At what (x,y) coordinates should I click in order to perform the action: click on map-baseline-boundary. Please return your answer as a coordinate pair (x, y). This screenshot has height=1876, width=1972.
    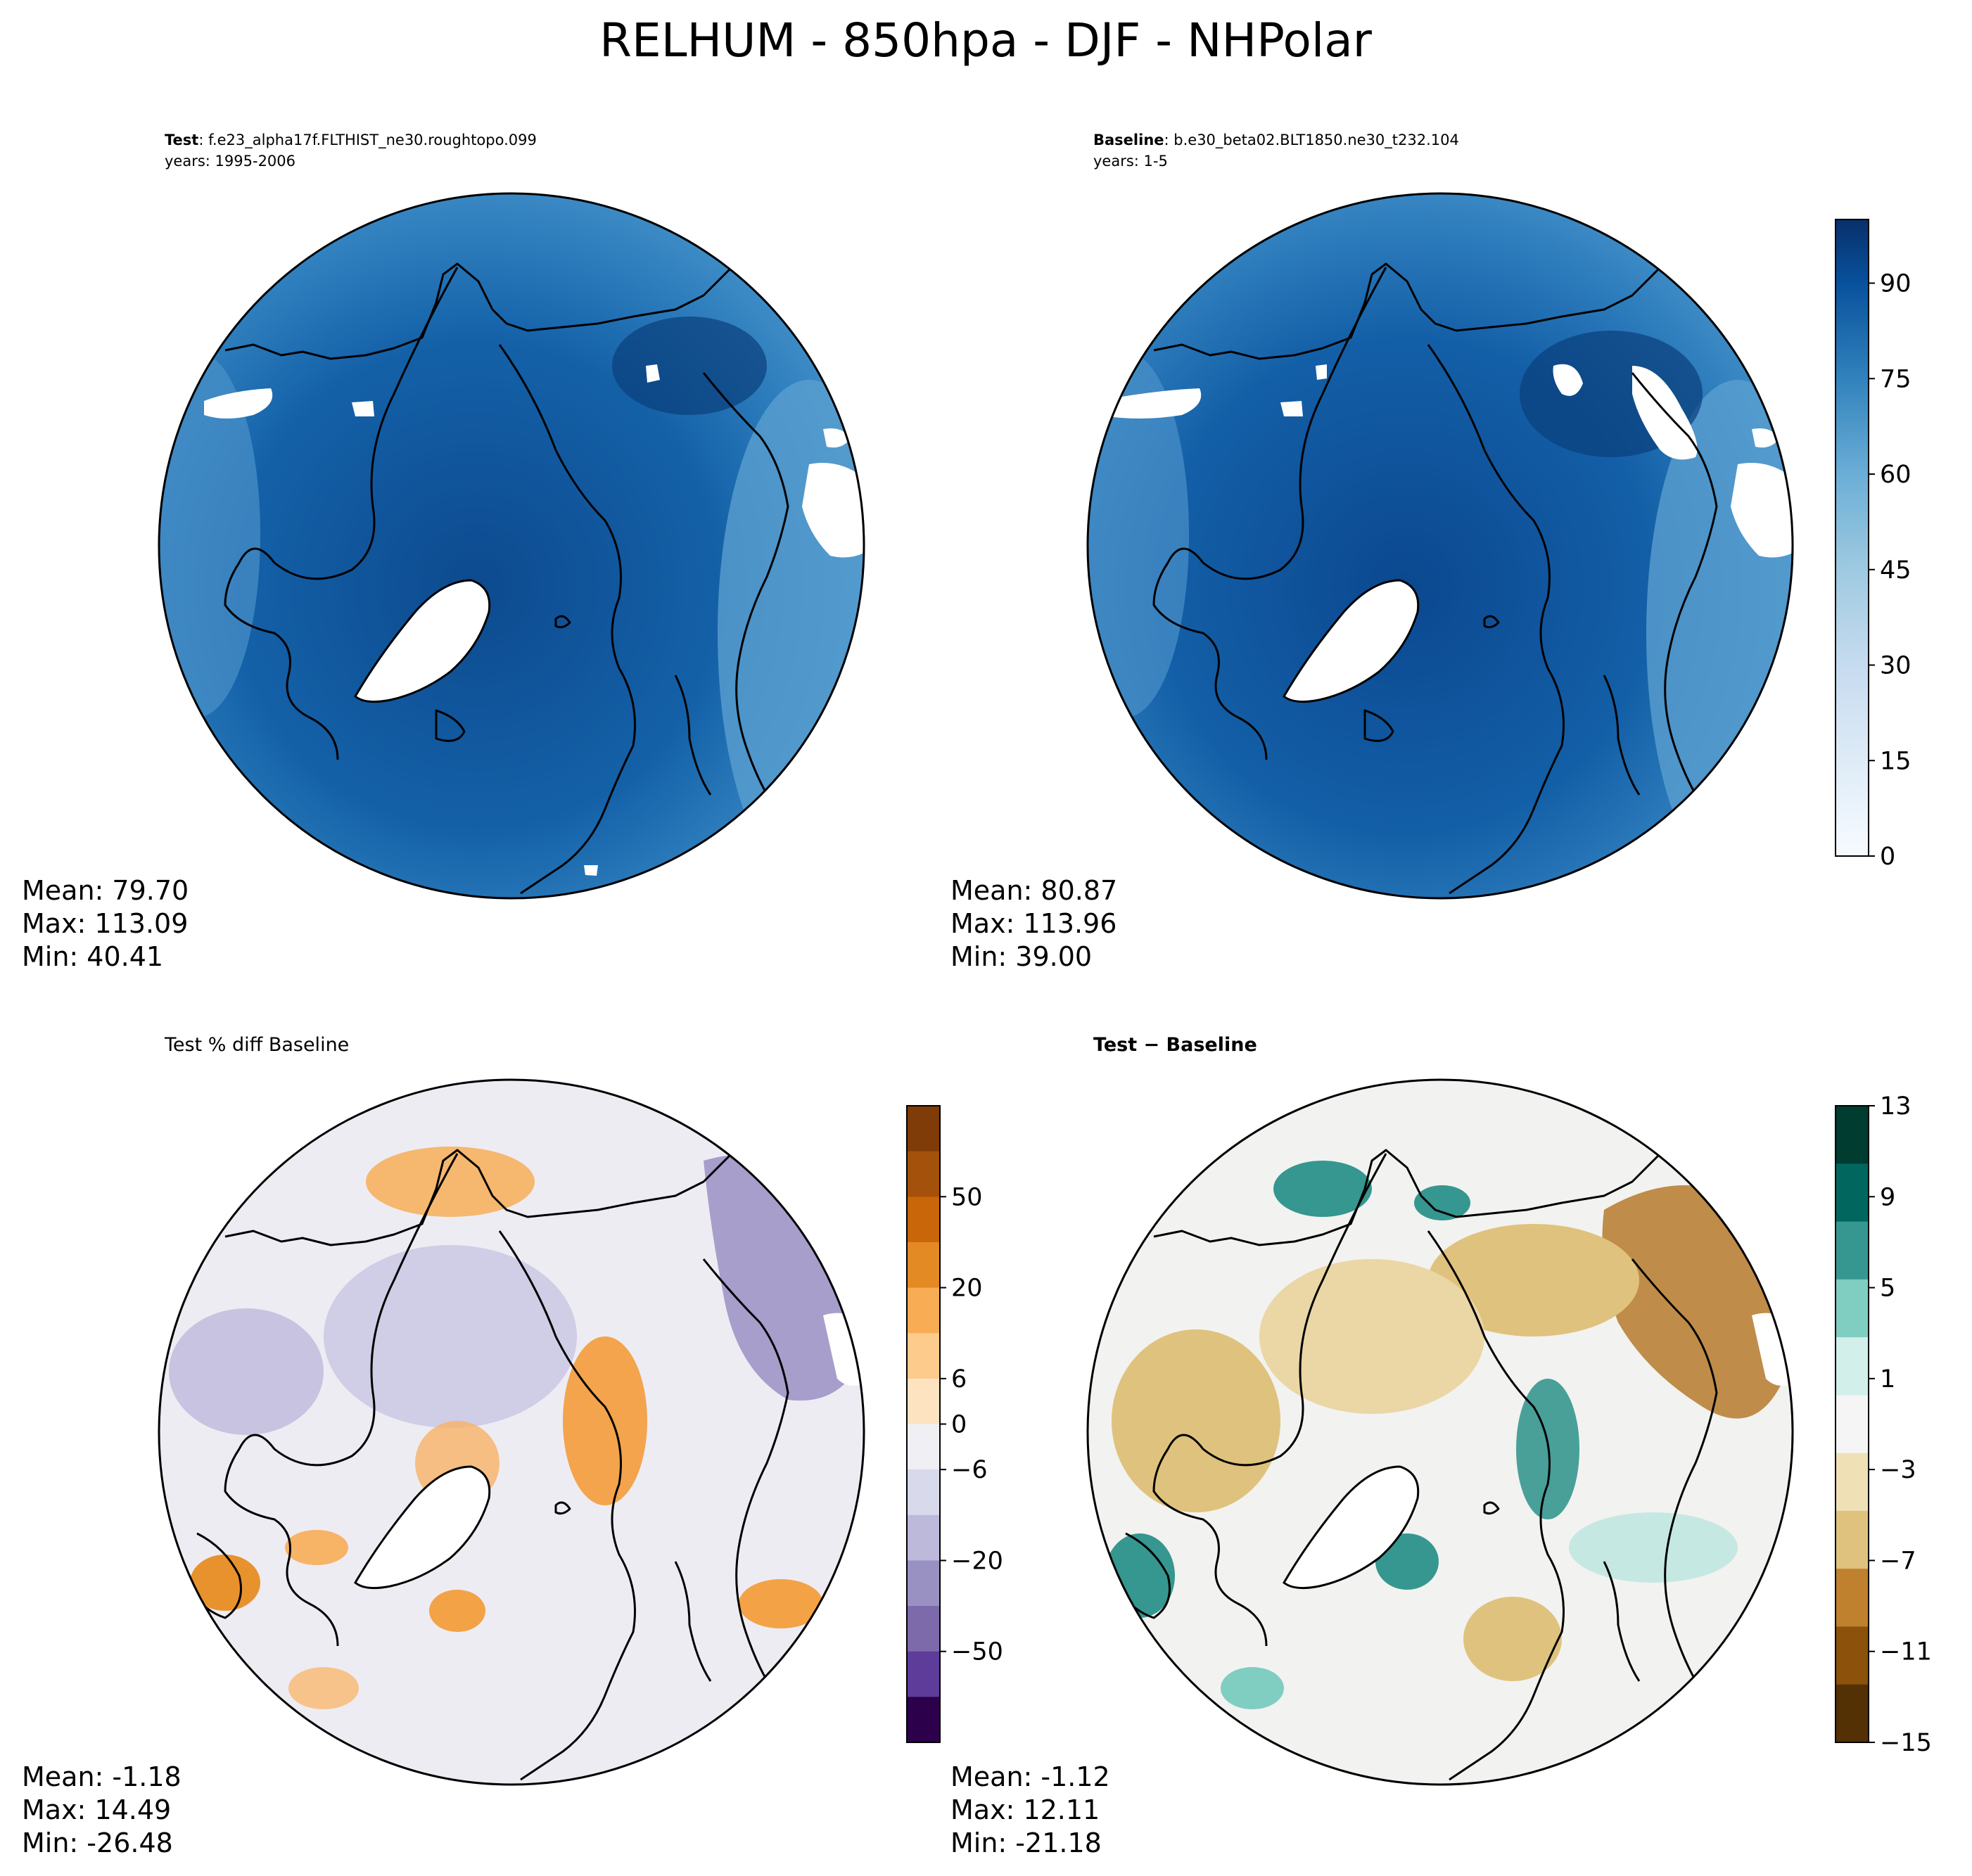
    Looking at the image, I should click on (1440, 546).